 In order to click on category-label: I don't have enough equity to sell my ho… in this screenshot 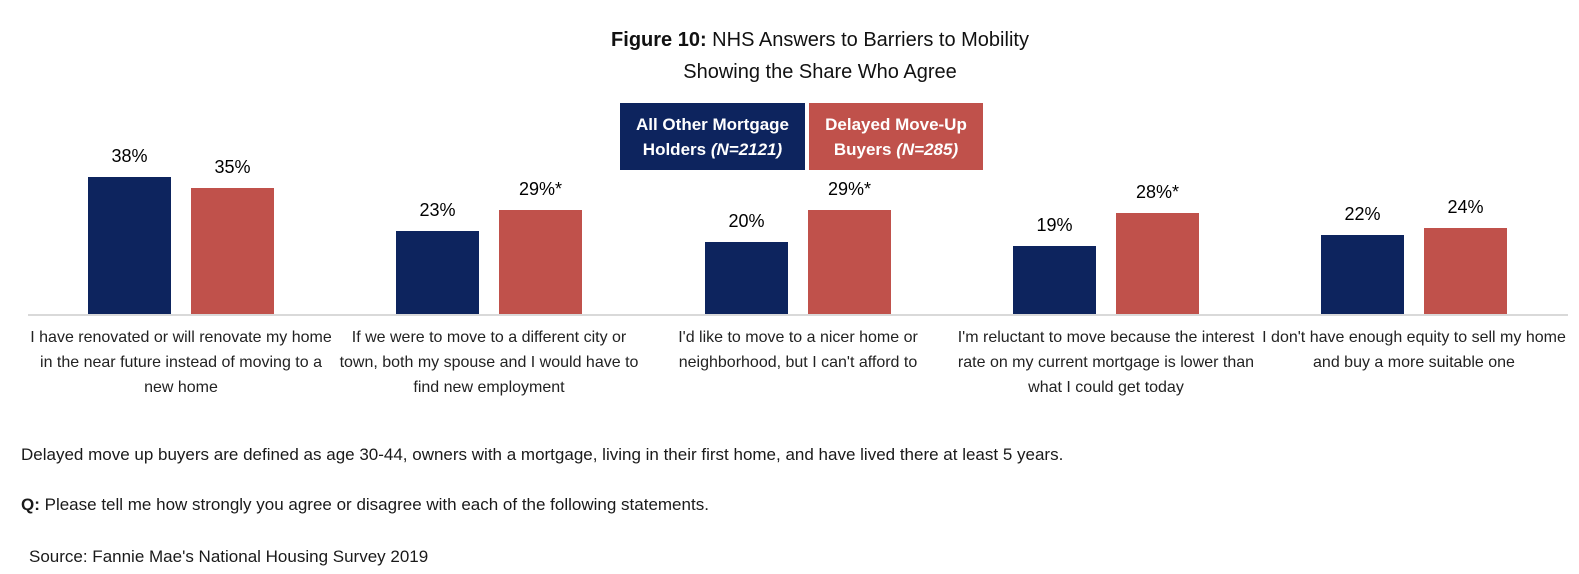, I will do `click(1414, 350)`.